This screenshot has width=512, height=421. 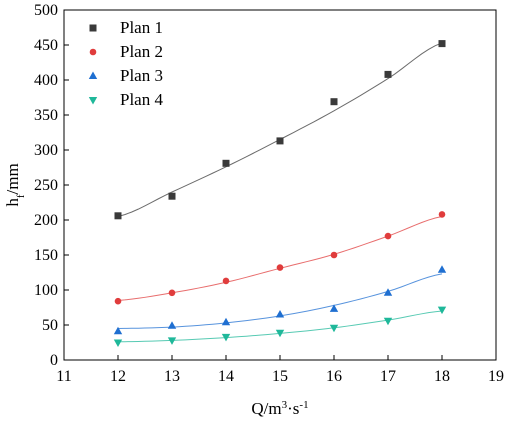 I want to click on x-axis-label: Q/m3·s-1, so click(x=279, y=408).